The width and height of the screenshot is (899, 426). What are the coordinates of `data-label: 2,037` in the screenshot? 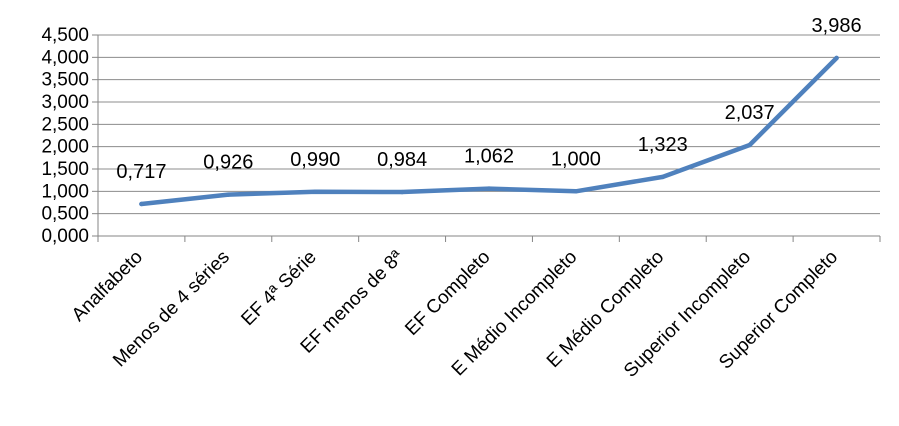 It's located at (750, 113).